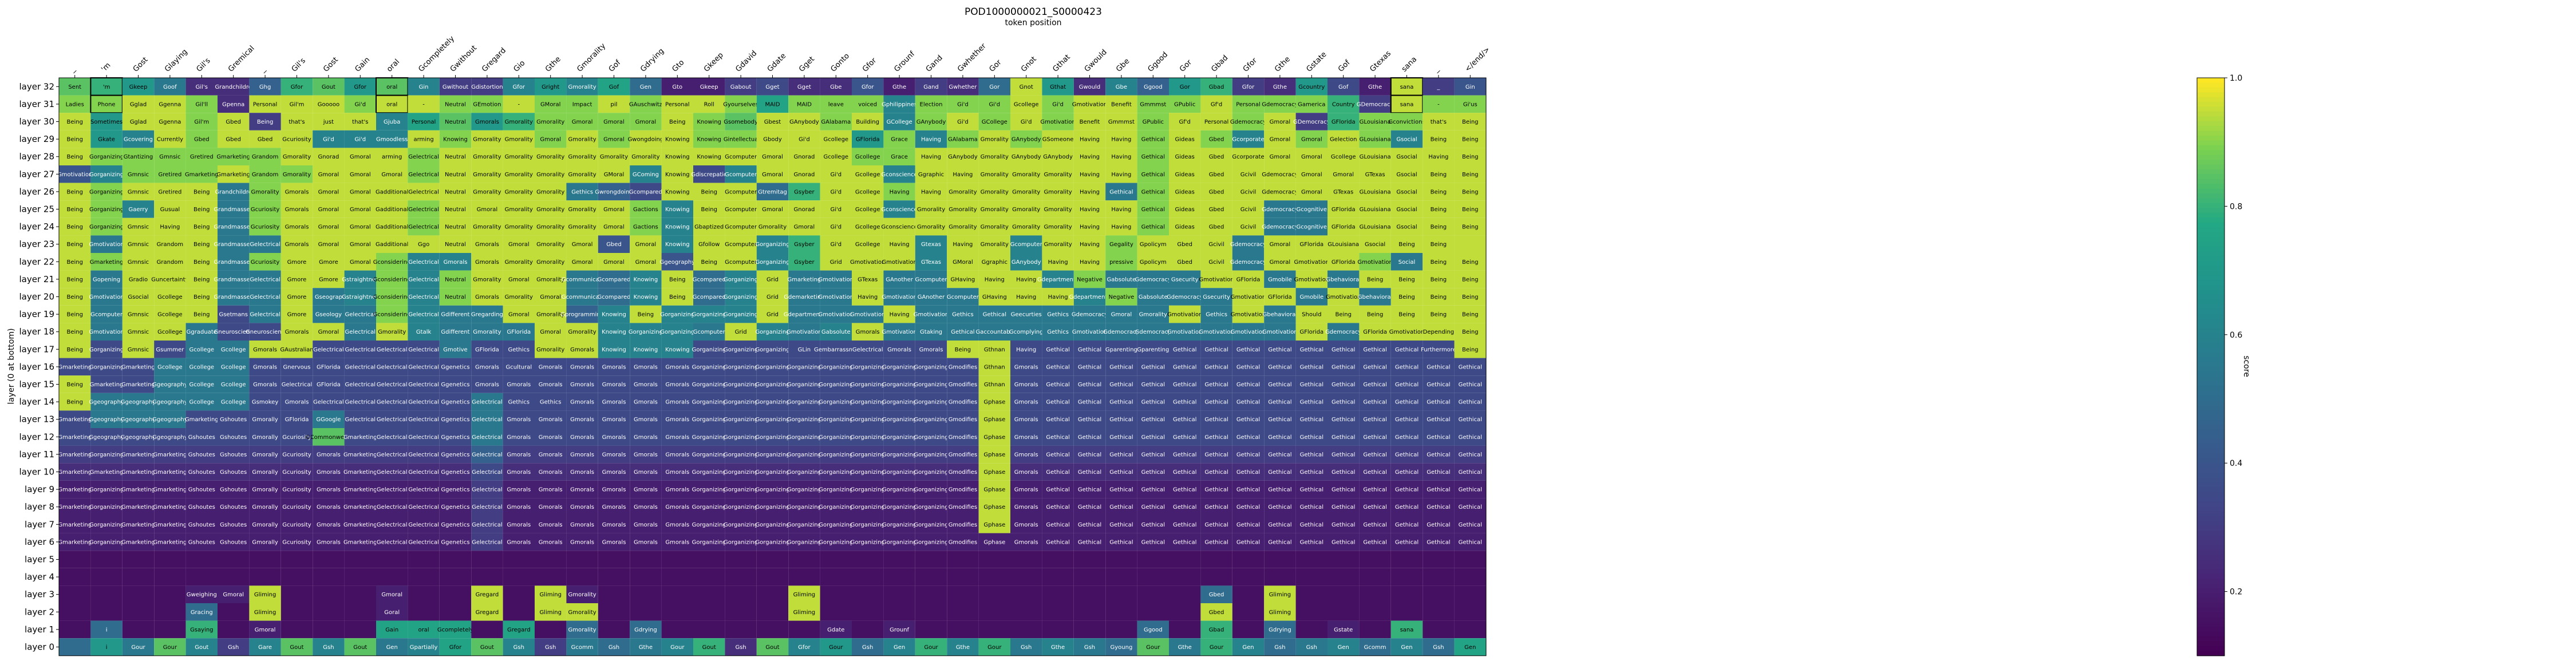 The height and width of the screenshot is (661, 2576). Describe the element at coordinates (37, 139) in the screenshot. I see `y-tick-label: layer 29` at that location.